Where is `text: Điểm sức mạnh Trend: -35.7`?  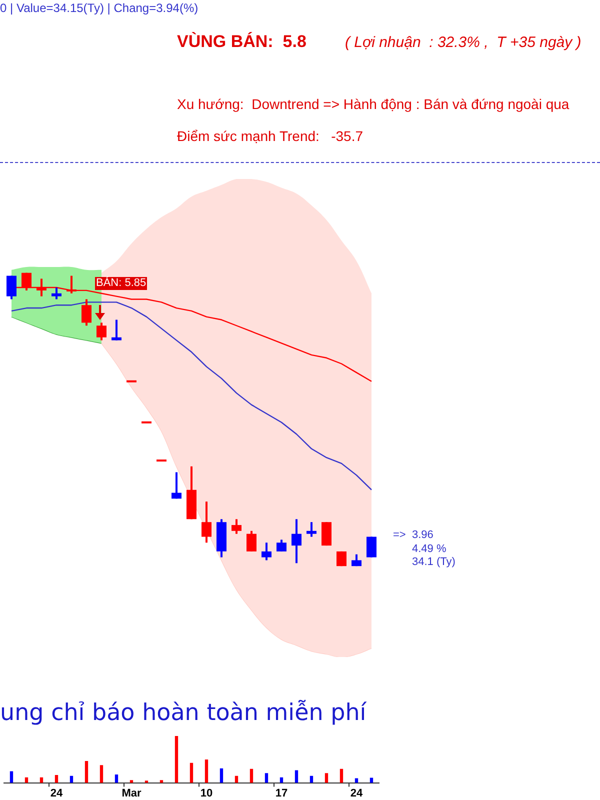 text: Điểm sức mạnh Trend: -35.7 is located at coordinates (270, 136).